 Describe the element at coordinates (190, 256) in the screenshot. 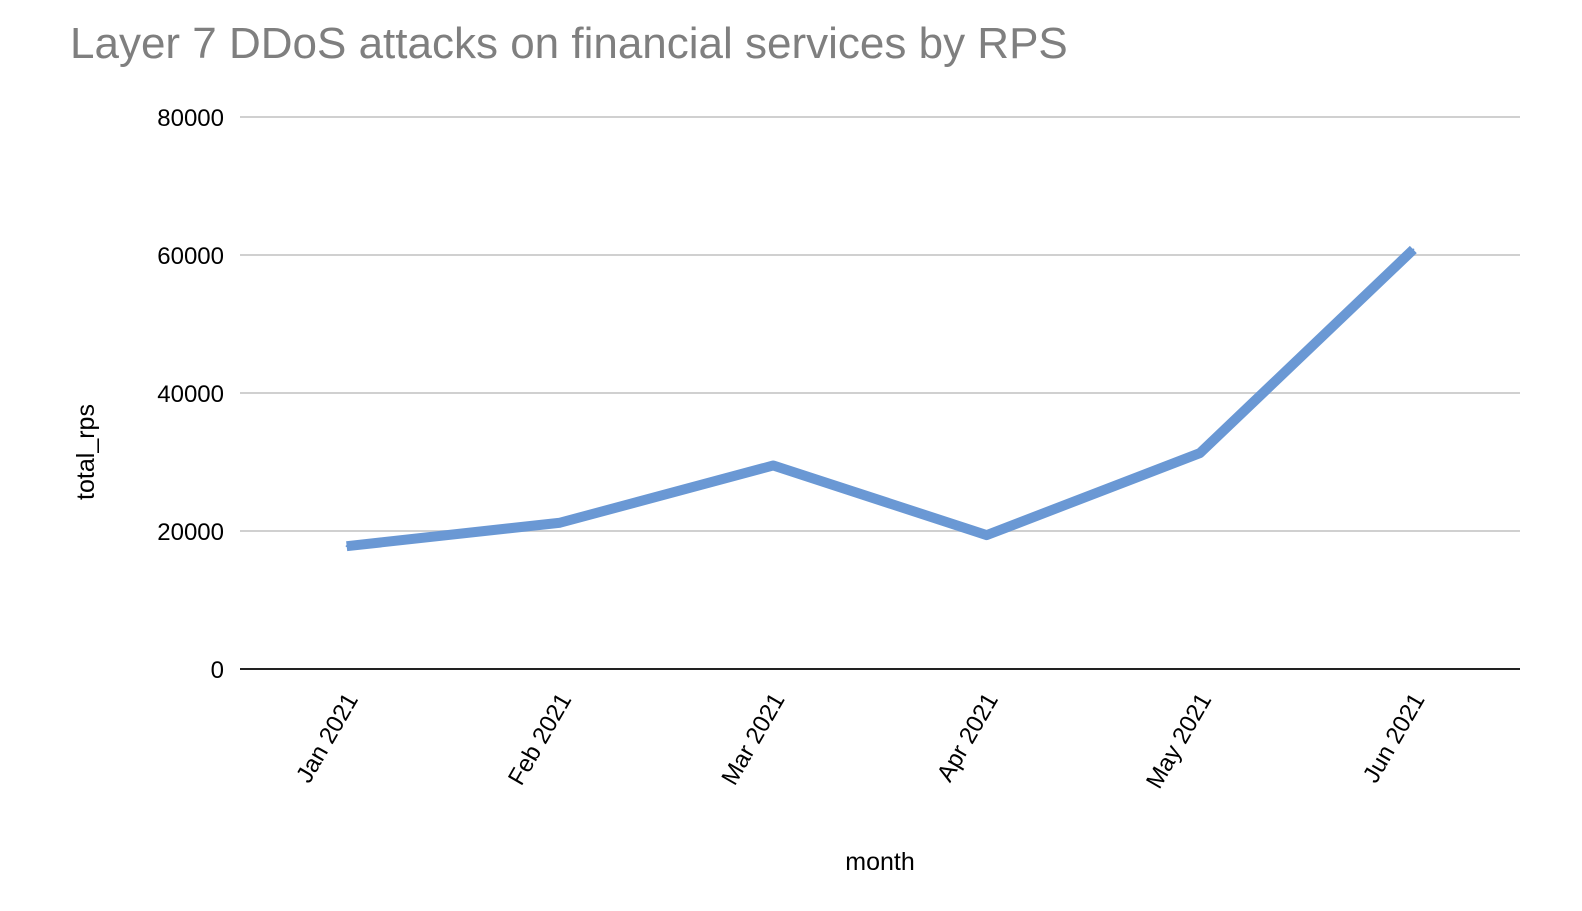

I see `y-tick-label: 60000` at that location.